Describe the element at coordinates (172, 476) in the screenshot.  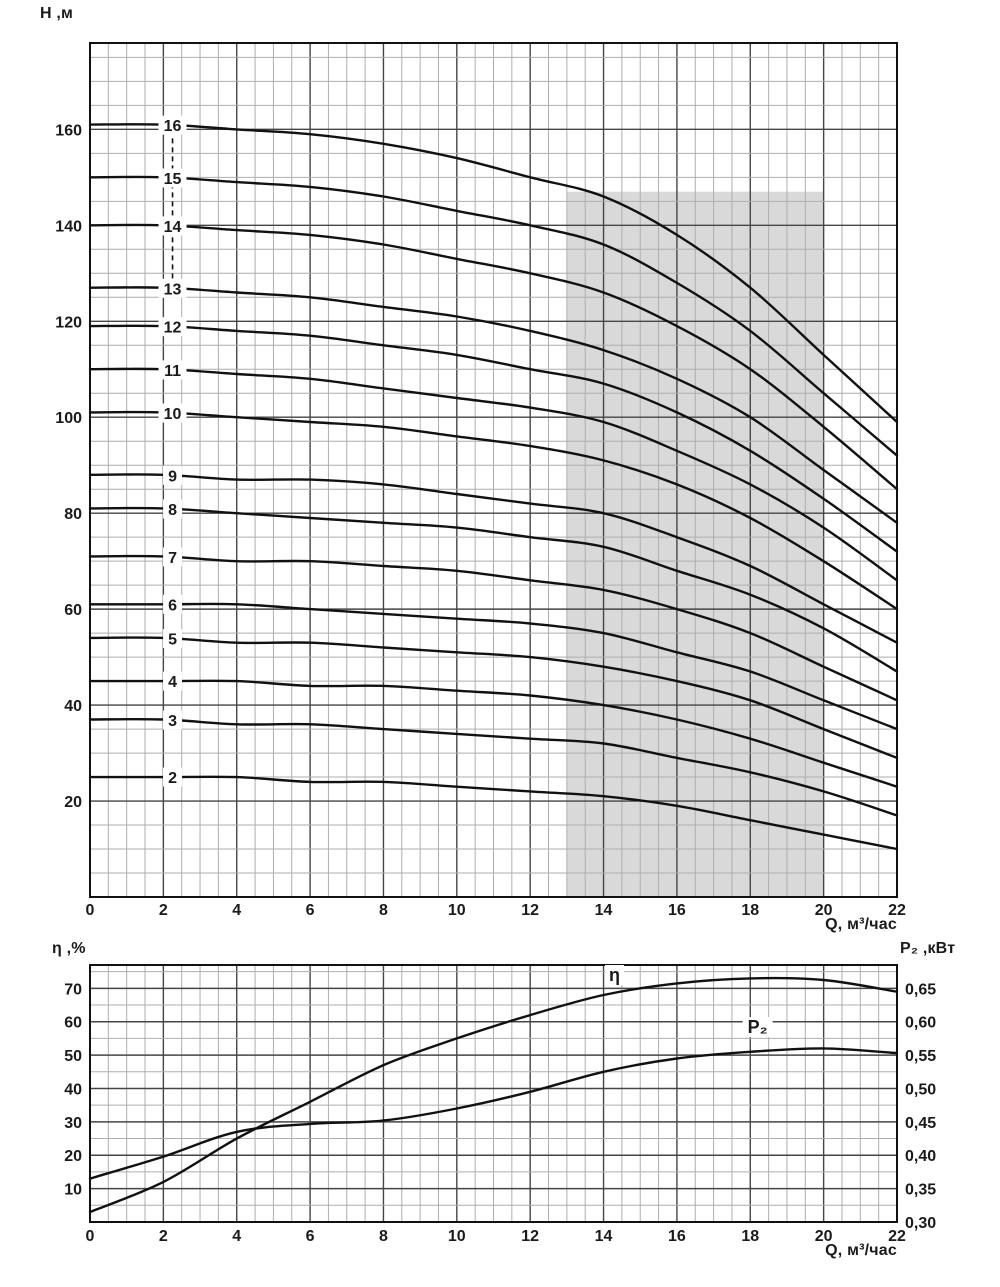
I see `svg-text: 9` at that location.